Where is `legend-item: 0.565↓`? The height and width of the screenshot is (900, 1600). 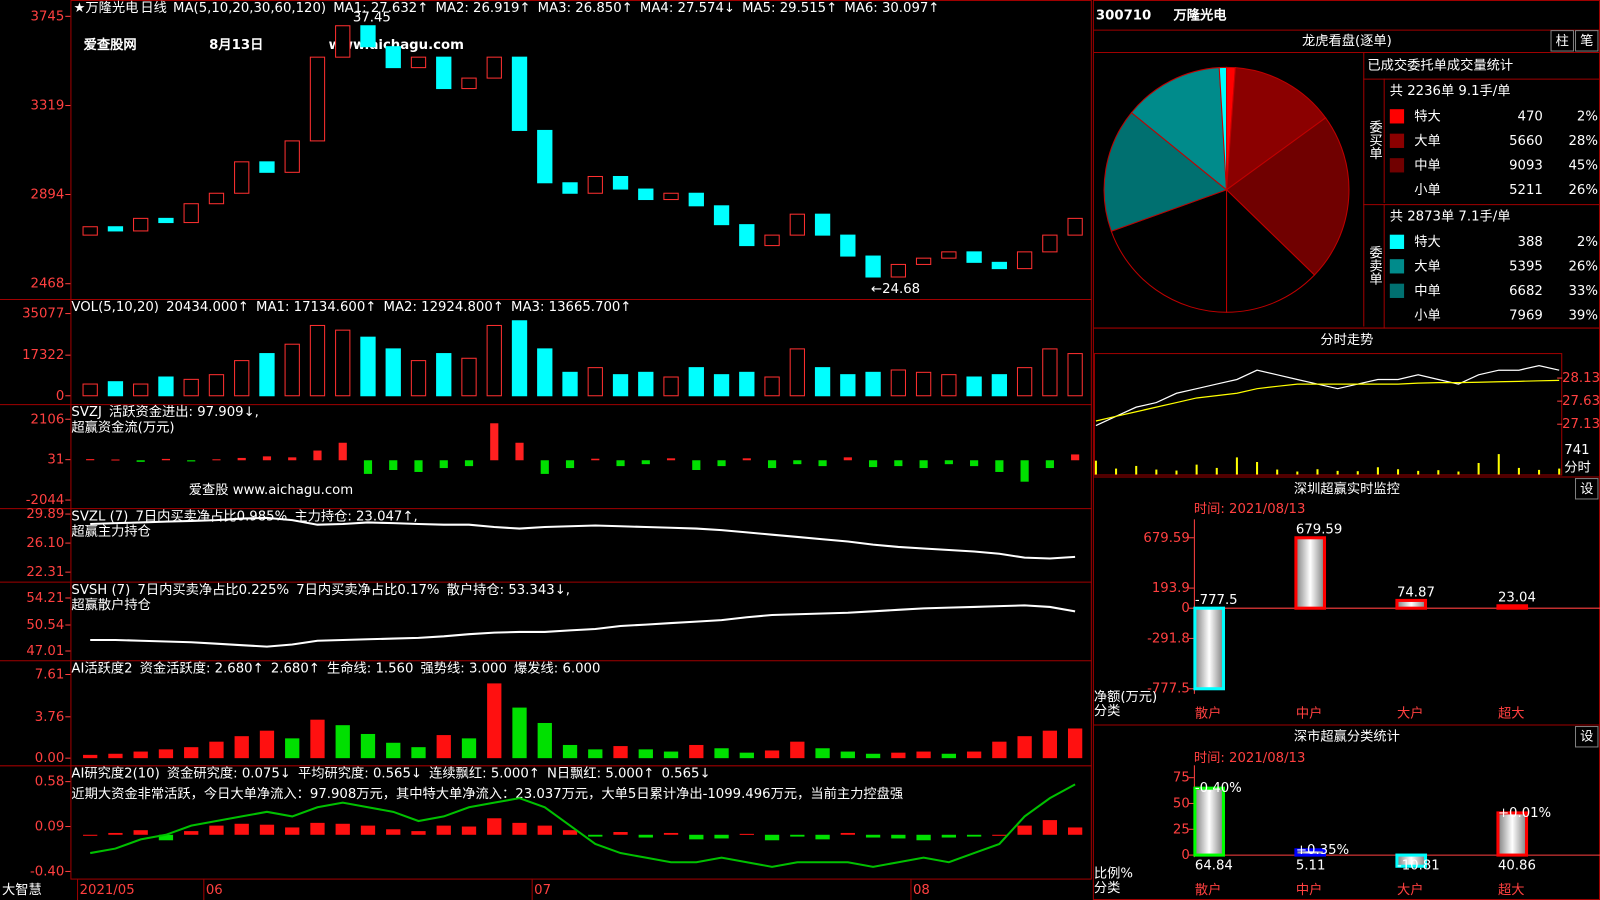
legend-item: 0.565↓ is located at coordinates (686, 773).